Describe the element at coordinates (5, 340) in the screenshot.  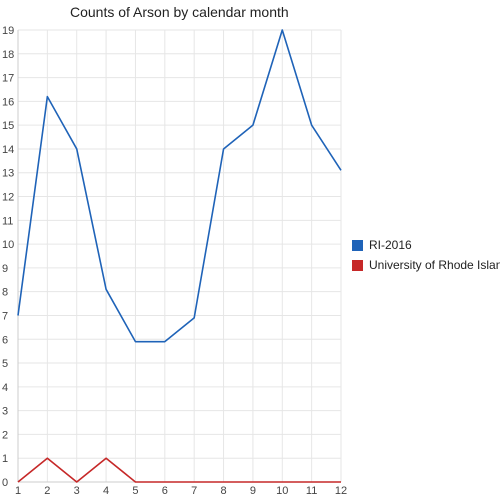
I see `y-tick-label: 6` at that location.